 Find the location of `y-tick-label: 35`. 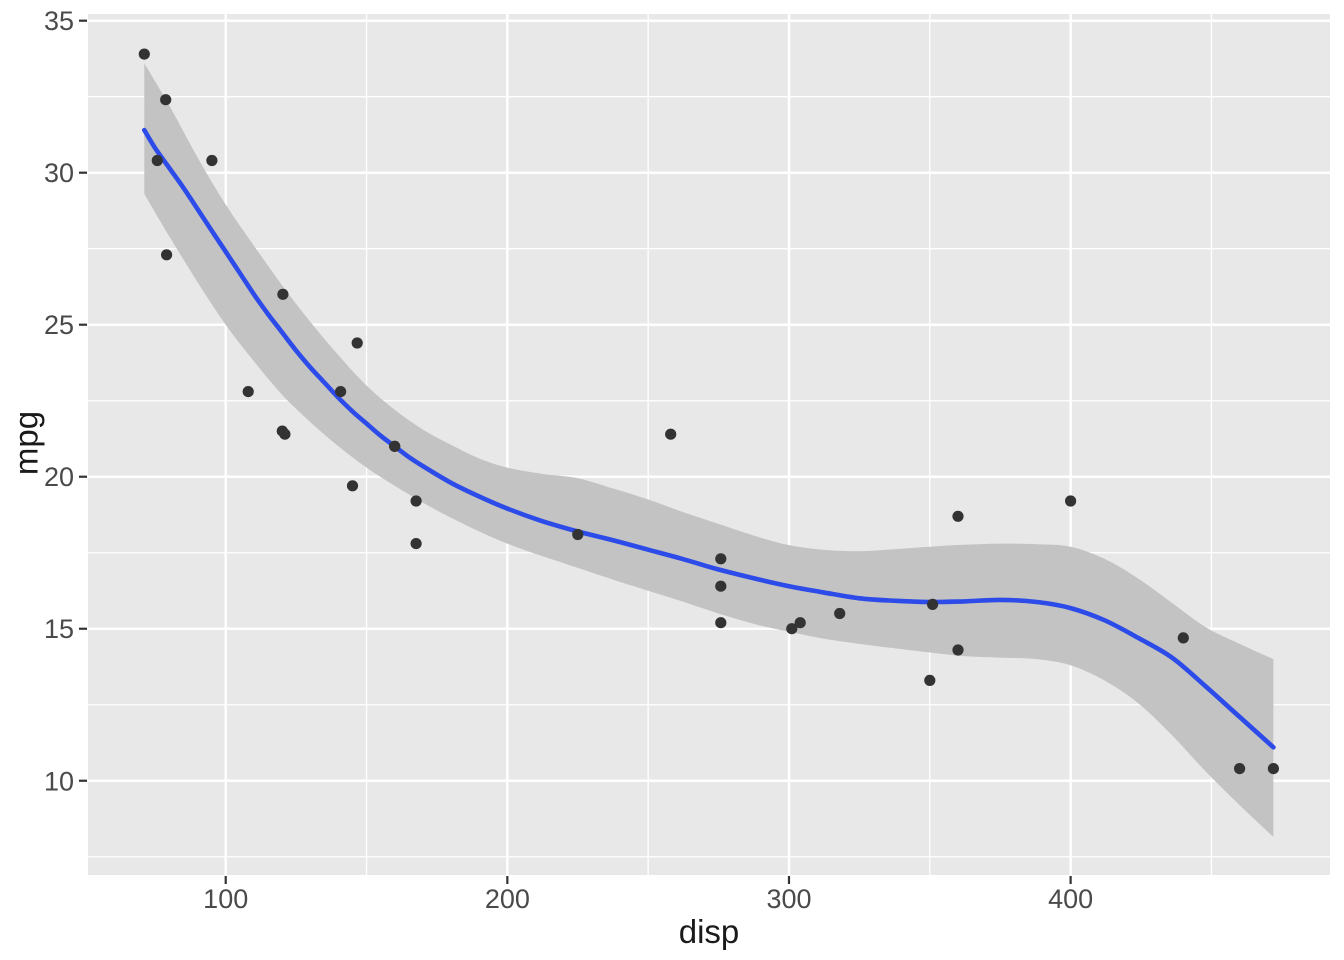

y-tick-label: 35 is located at coordinates (59, 21).